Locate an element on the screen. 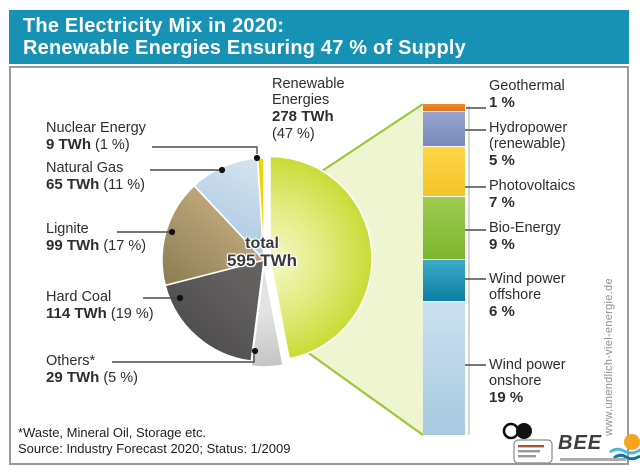  pie-slice-coal is located at coordinates (214, 310).